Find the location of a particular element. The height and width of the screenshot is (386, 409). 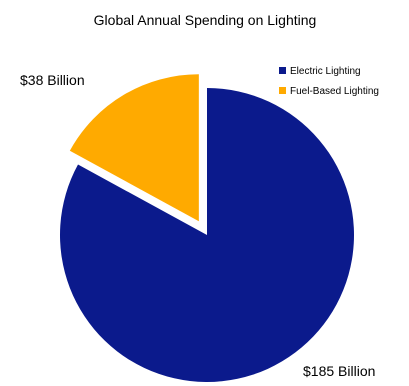

legend-swatch-electric is located at coordinates (282, 70).